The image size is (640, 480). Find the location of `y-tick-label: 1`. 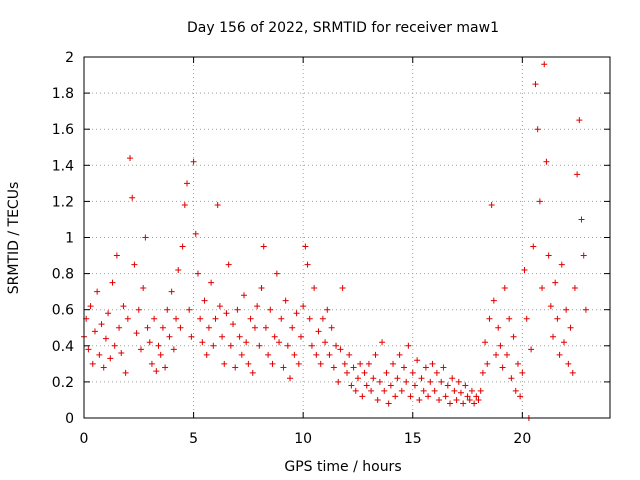

y-tick-label: 1 is located at coordinates (69, 239).